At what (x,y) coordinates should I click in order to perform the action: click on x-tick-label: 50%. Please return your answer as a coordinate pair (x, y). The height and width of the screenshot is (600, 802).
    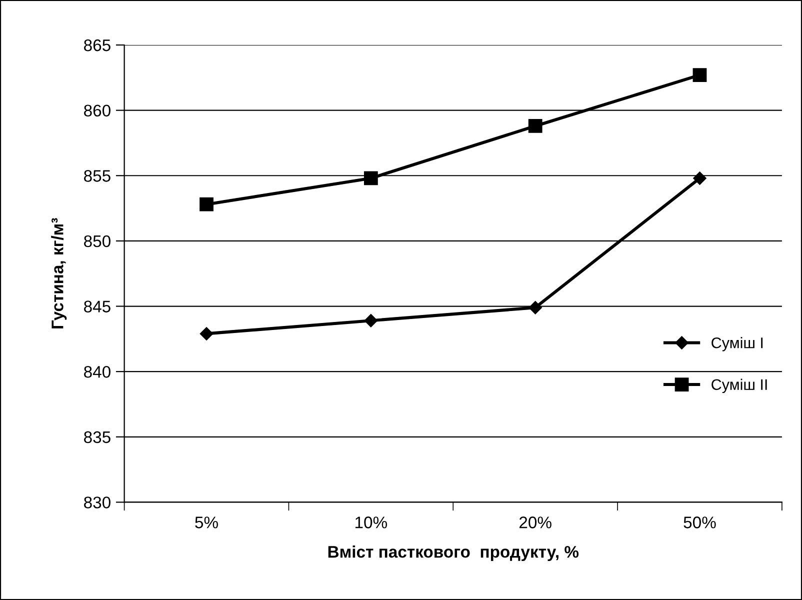
    Looking at the image, I should click on (700, 522).